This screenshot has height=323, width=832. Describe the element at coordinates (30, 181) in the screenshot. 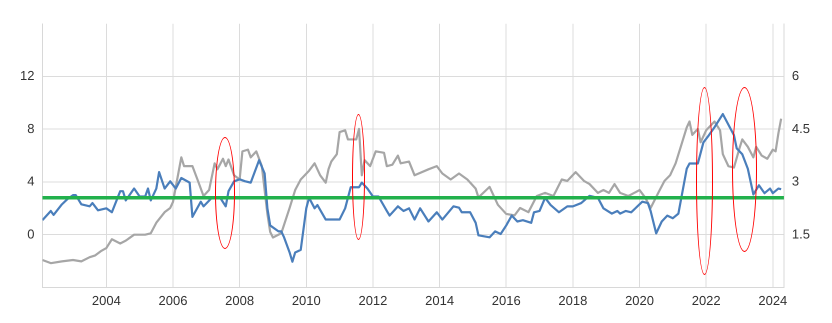

I see `y-tick-label: 4` at that location.